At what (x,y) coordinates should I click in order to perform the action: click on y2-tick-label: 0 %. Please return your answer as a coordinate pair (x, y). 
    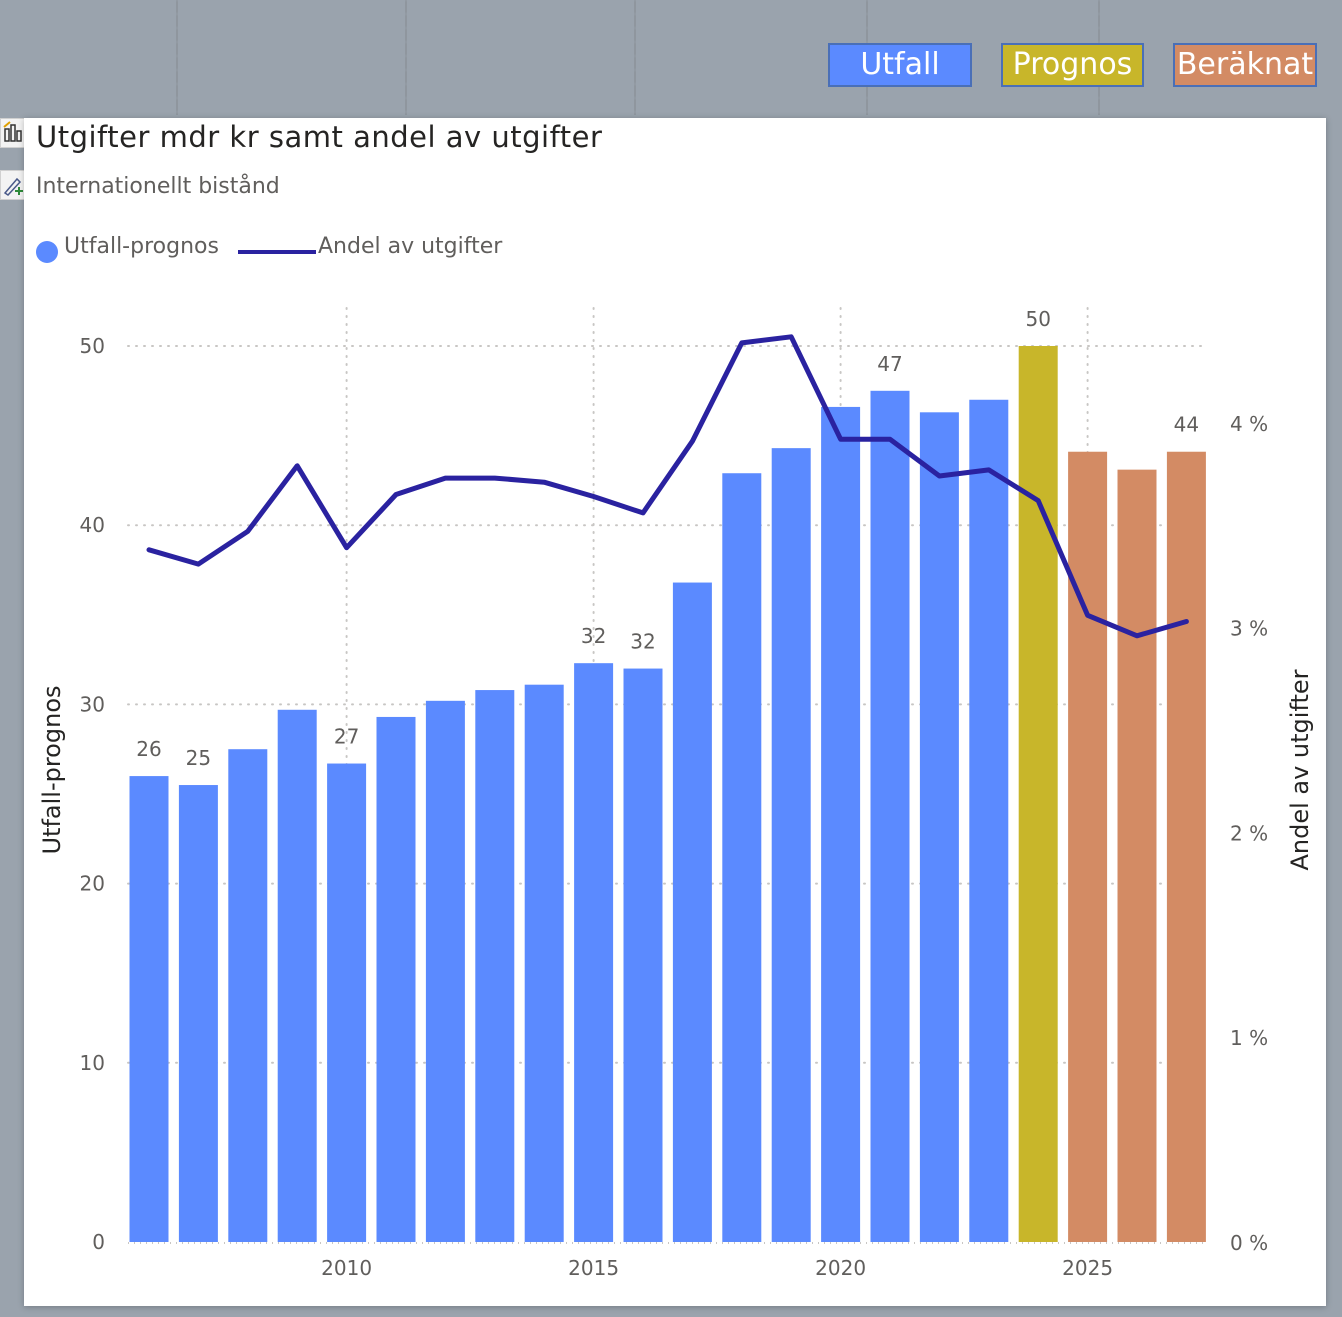
    Looking at the image, I should click on (1249, 1243).